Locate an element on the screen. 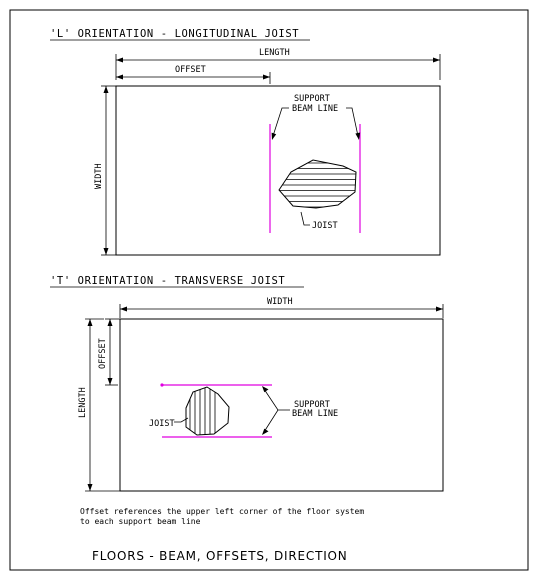 This screenshot has width=535, height=577. l-offset-arrow-left is located at coordinates (119, 77).